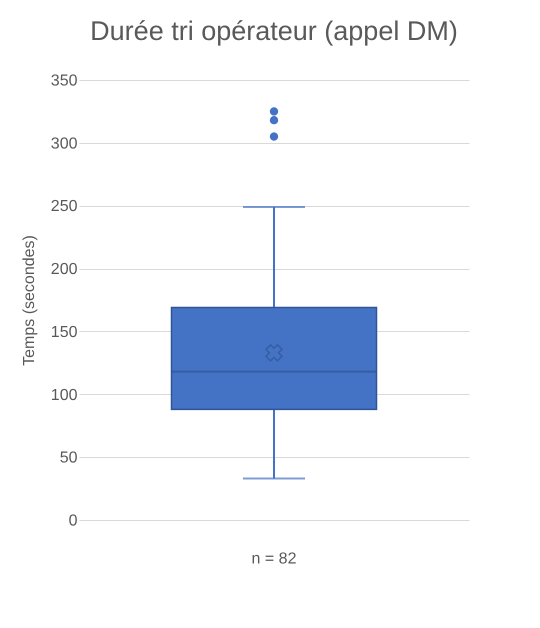  Describe the element at coordinates (73, 521) in the screenshot. I see `y-tick-label: 0` at that location.